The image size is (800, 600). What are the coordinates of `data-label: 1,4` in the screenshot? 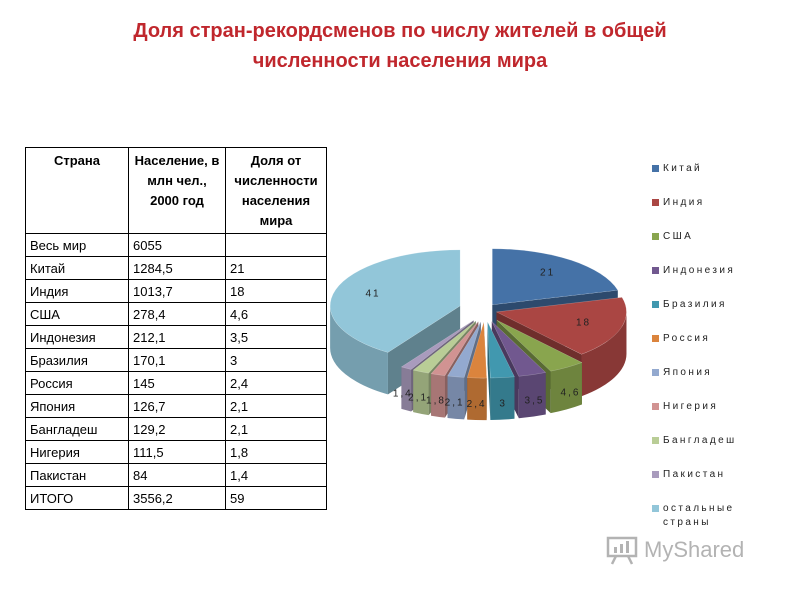 It's located at (403, 394).